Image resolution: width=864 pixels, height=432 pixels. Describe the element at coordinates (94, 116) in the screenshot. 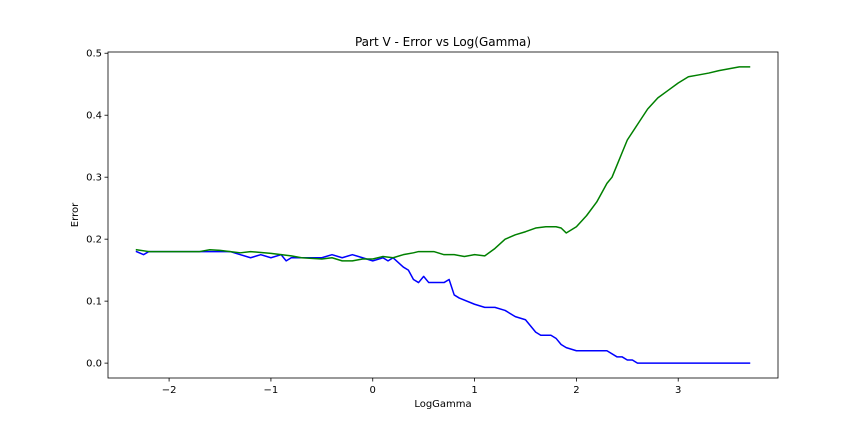

I see `y-tick-label-4: 0.4` at that location.